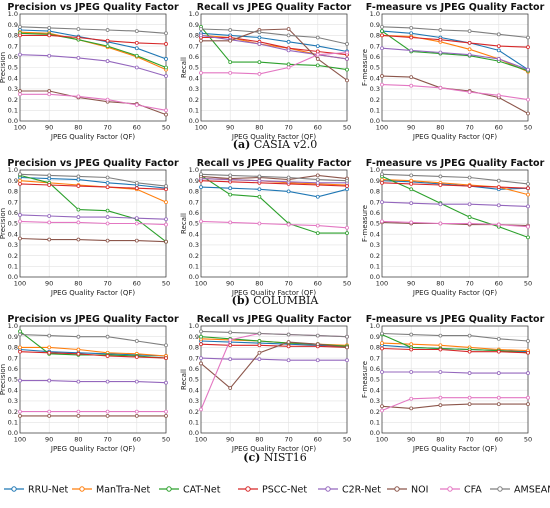 Image resolution: width=550 pixels, height=508 pixels. What do you see at coordinates (419, 490) in the screenshot?
I see `legend-label: NOI` at bounding box center [419, 490].